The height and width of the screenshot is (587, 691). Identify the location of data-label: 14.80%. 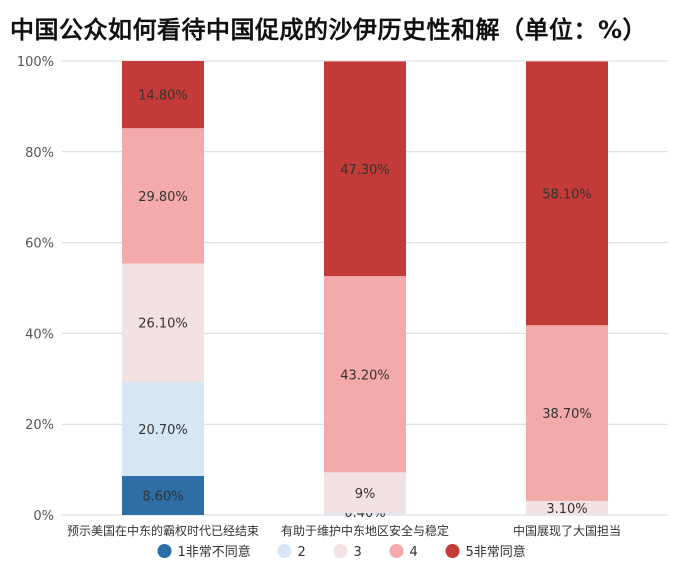
(163, 96).